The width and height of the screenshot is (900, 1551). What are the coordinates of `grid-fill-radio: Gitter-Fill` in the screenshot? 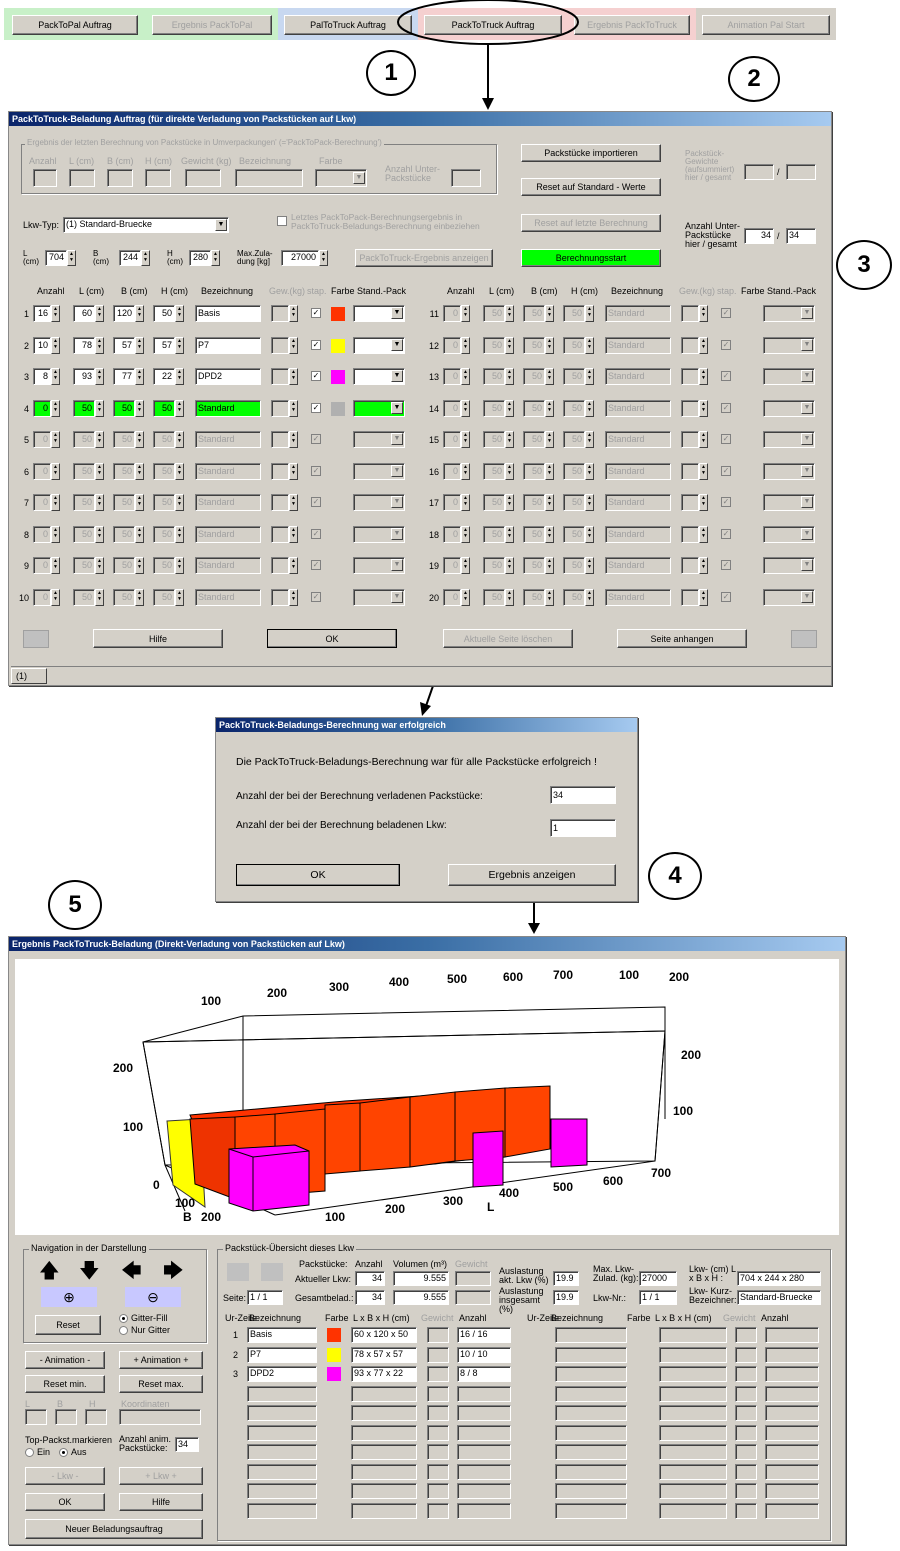 It's located at (143, 1318).